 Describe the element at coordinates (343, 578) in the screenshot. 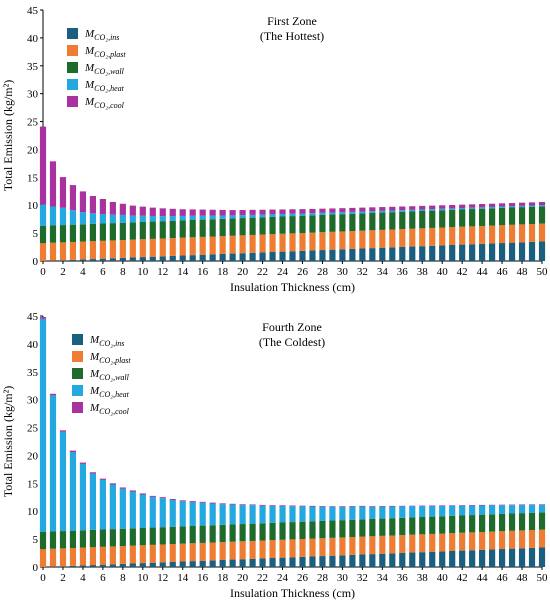

I see `x-tick-label: 30` at that location.